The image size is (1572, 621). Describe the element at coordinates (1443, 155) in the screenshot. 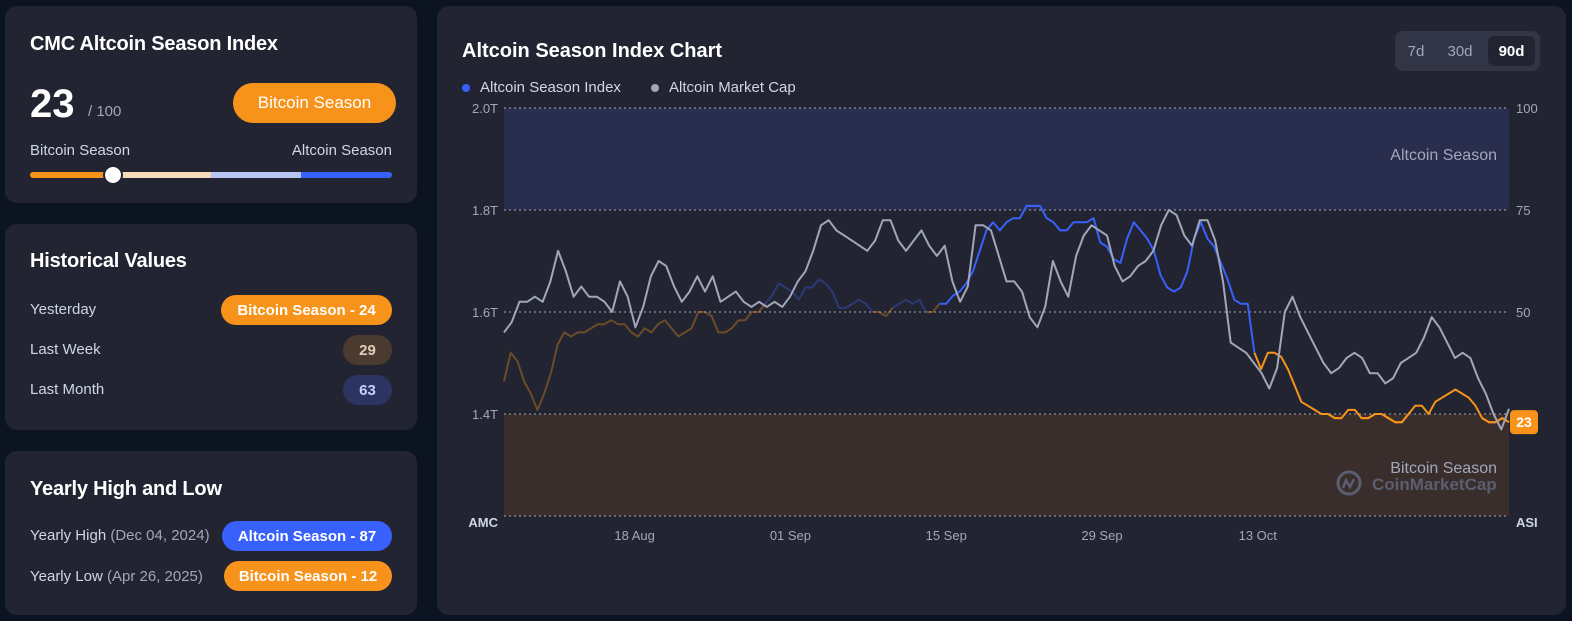

I see `altcoin-season-zone-label: Altcoin Season` at that location.